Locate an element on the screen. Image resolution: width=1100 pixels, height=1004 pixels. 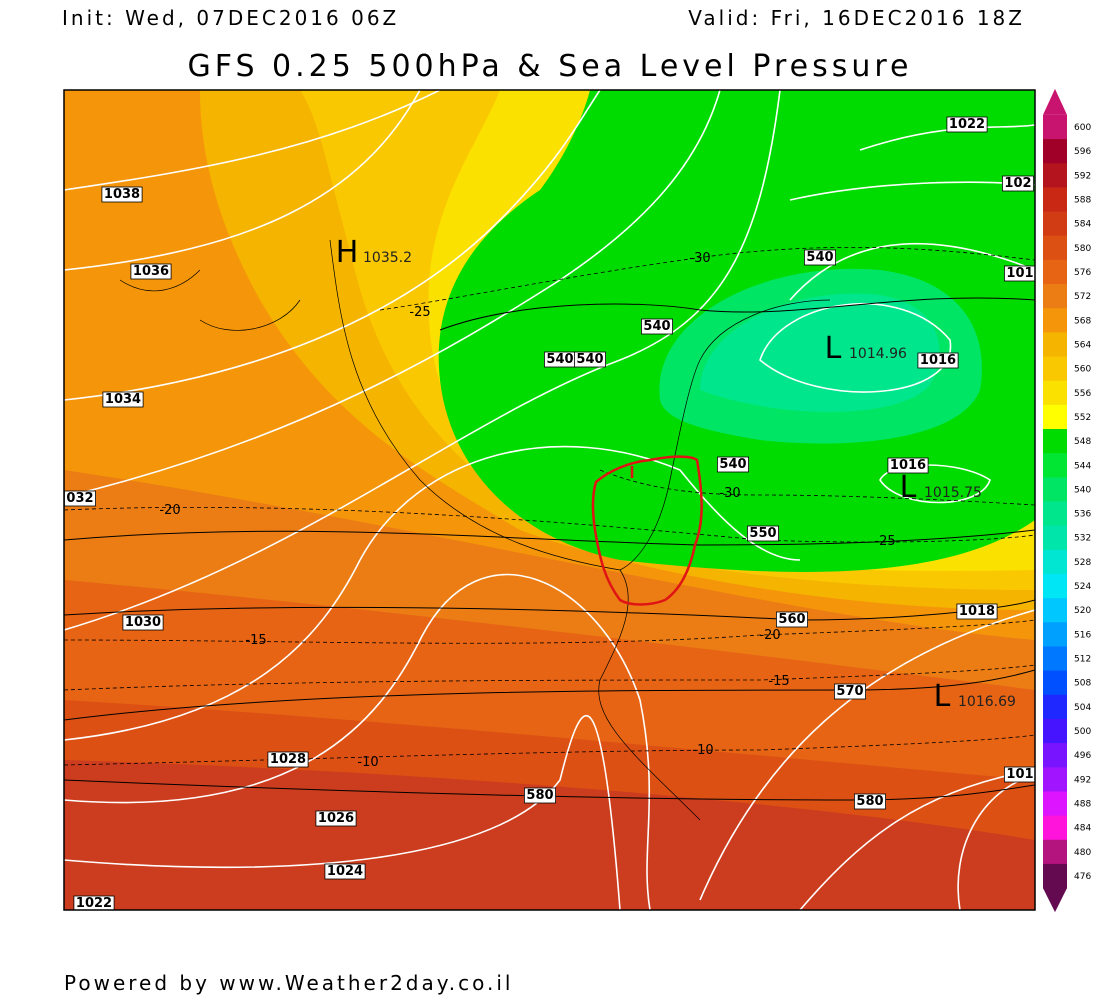
colorbar-label: 540 is located at coordinates (1082, 490).